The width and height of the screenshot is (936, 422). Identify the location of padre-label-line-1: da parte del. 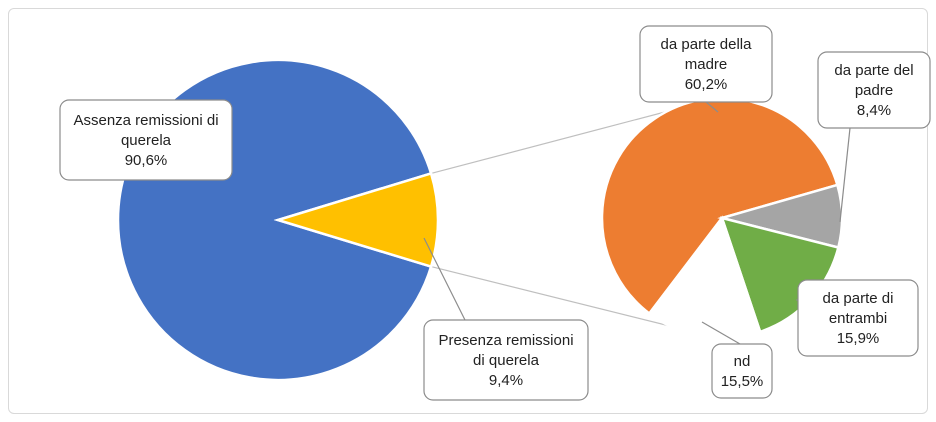
(873, 70).